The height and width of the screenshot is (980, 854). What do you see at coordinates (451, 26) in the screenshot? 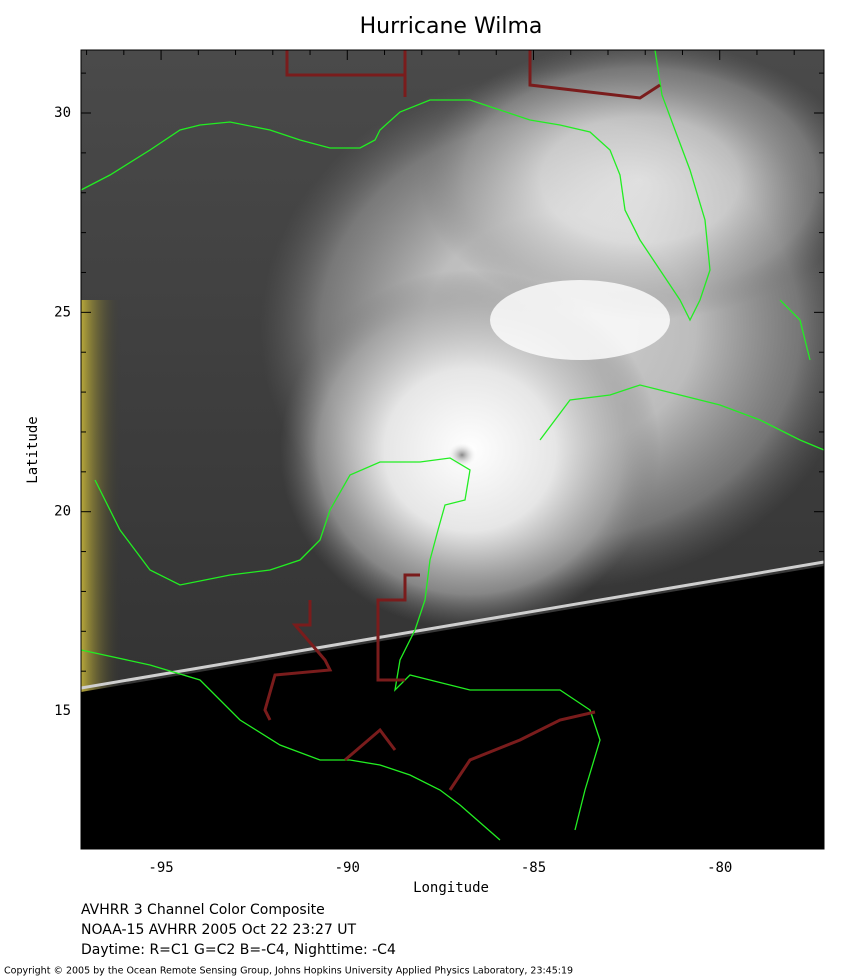
I see `map-title: Hurricane Wilma` at bounding box center [451, 26].